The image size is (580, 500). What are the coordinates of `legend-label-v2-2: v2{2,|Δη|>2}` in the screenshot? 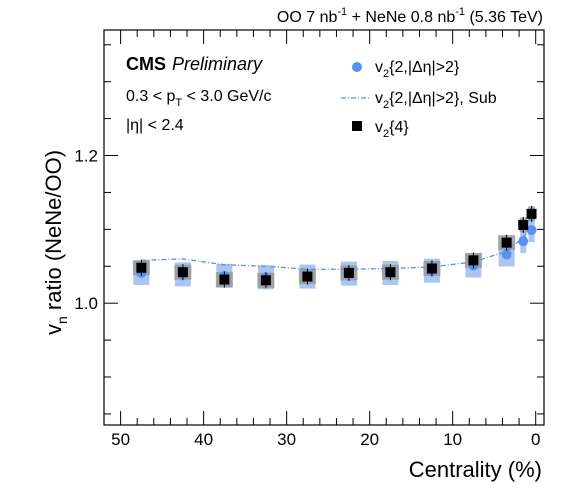 It's located at (417, 69).